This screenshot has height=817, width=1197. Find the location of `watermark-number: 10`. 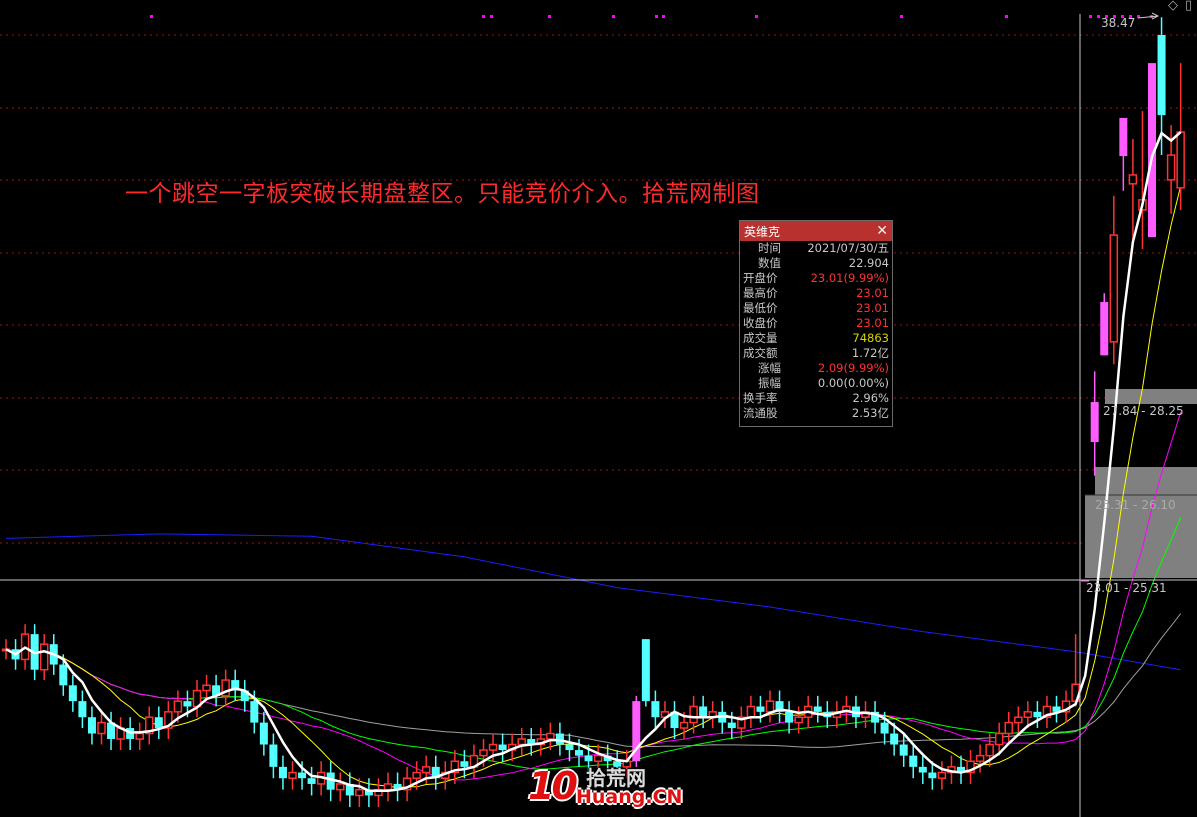

watermark-number: 10 is located at coordinates (553, 786).